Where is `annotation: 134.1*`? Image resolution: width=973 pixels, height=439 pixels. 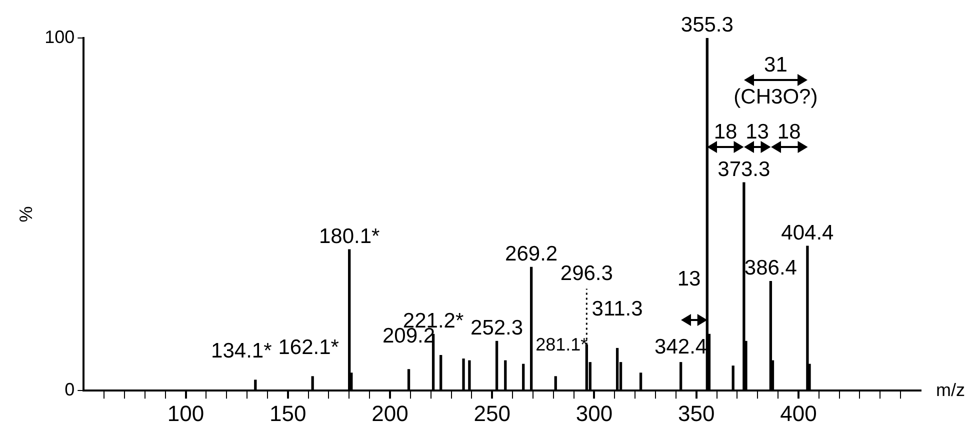
annotation: 134.1* is located at coordinates (241, 350).